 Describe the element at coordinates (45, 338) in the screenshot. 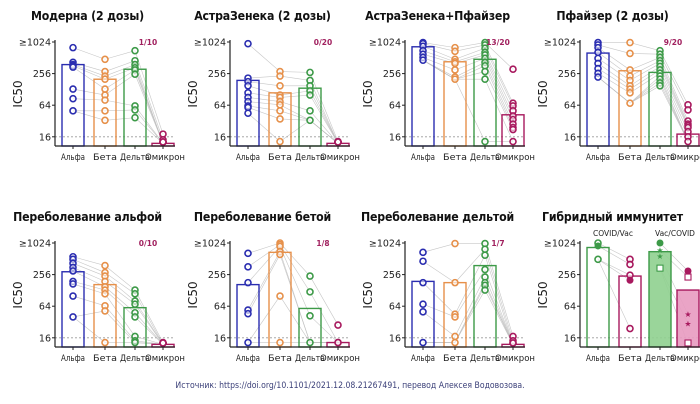

I see `y-tick-label: 16` at that location.